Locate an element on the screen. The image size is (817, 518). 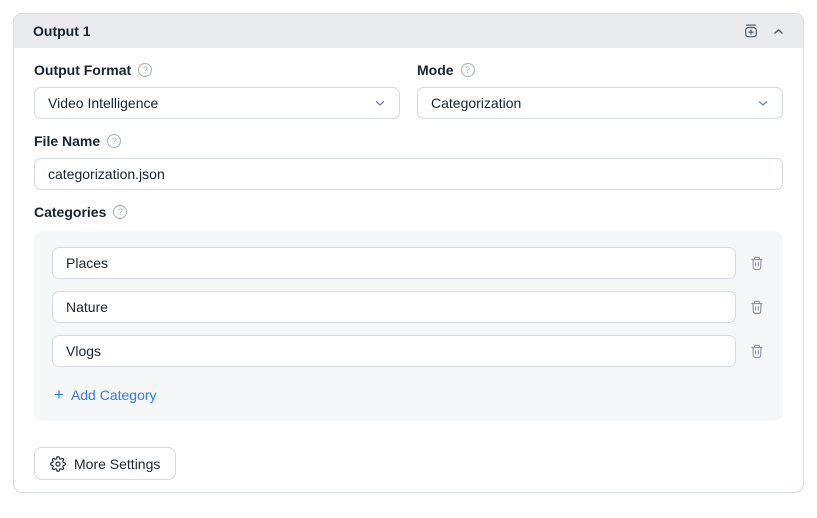
card-title: Output 1 is located at coordinates (62, 31).